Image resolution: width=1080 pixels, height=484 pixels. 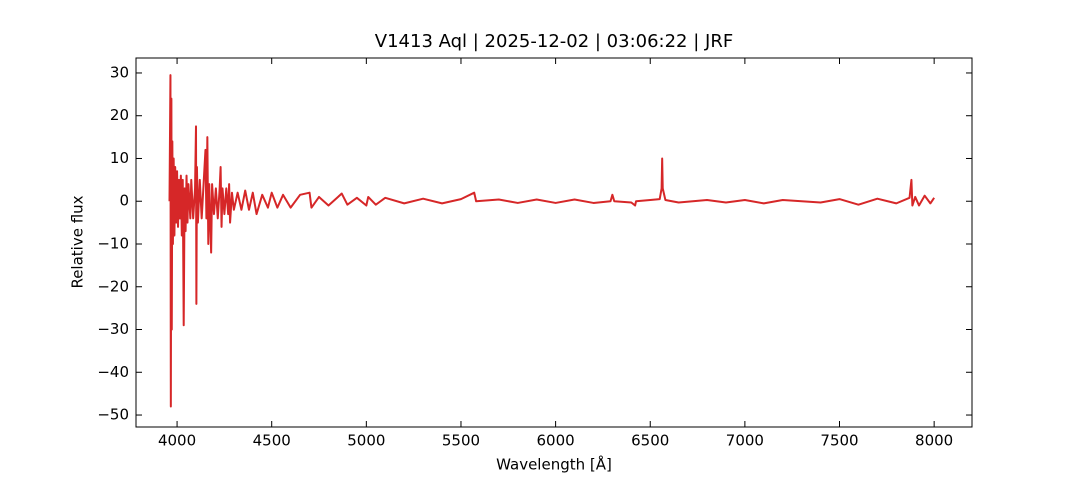 I want to click on x-tick-label: 8000, so click(x=934, y=441).